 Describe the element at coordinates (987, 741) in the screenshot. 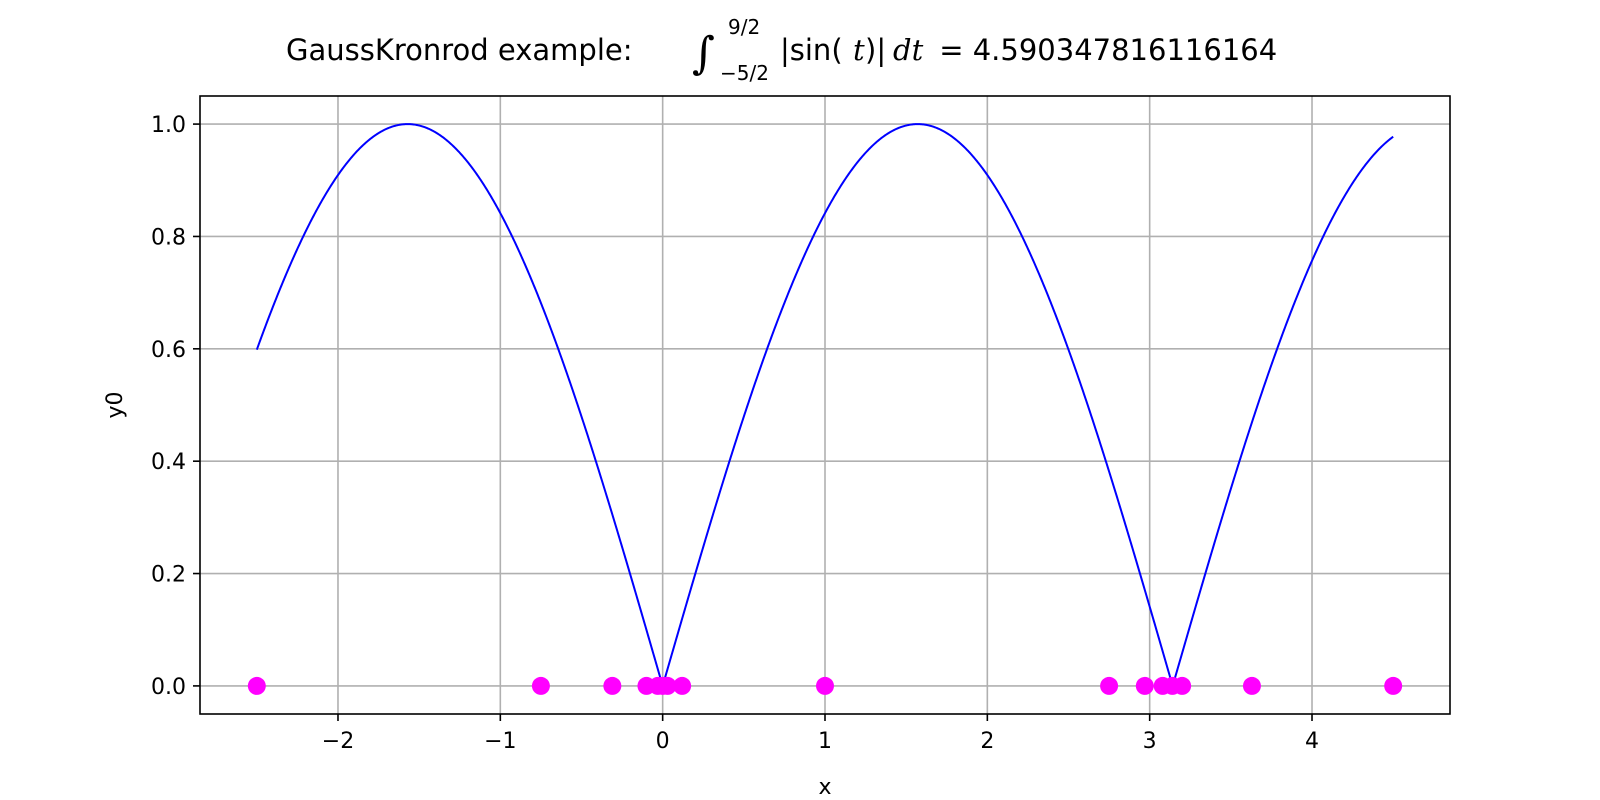

I see `x-tick-label: 2` at that location.